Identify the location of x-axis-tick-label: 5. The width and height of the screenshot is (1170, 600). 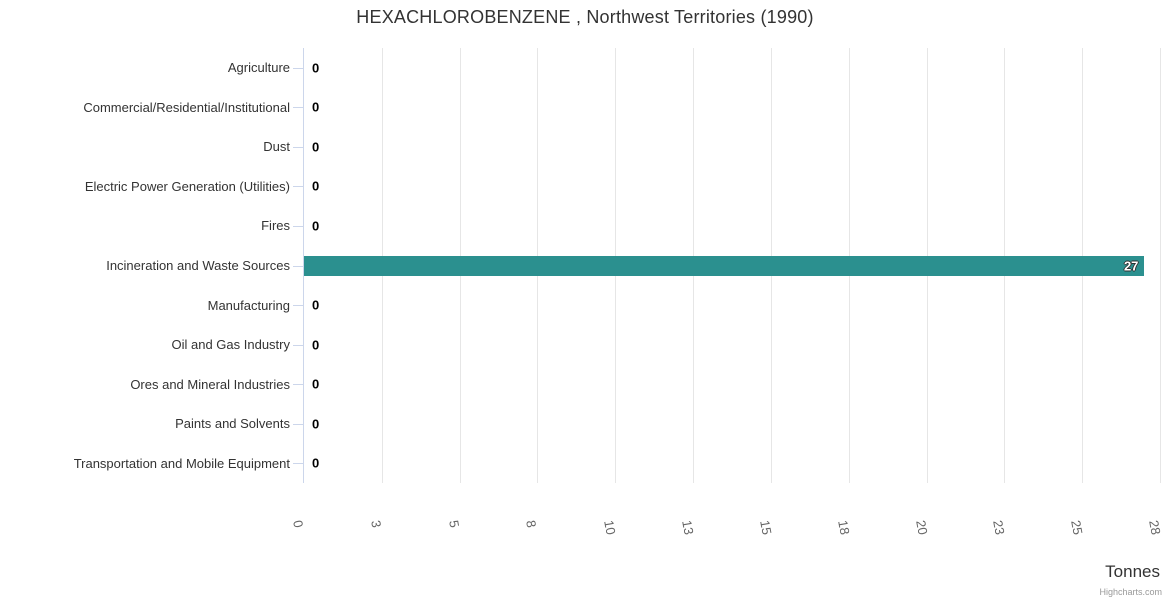
(453, 524).